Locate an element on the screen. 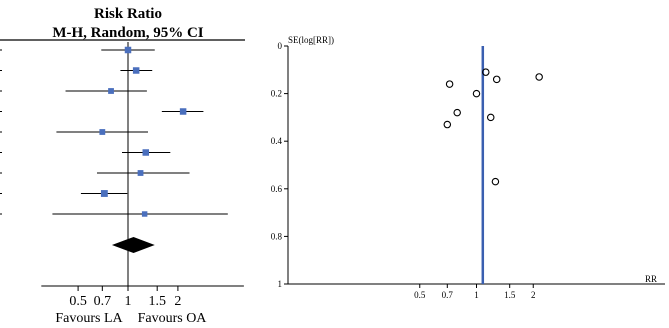 Image resolution: width=669 pixels, height=328 pixels. forest-title: Risk Ratio is located at coordinates (128, 14).